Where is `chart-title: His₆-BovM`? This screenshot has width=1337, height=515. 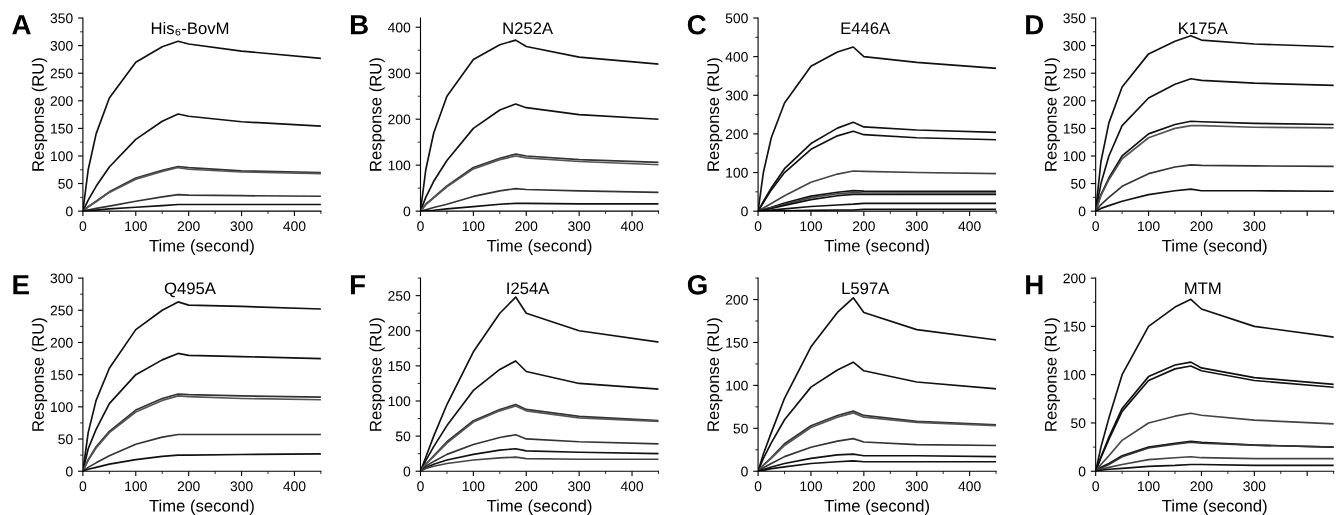
chart-title: His₆-BovM is located at coordinates (190, 28).